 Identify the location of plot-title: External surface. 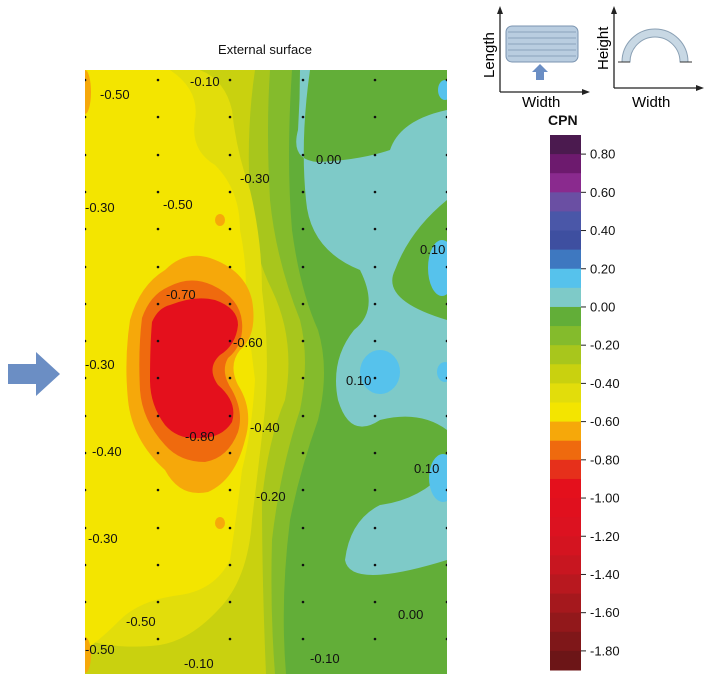
(265, 49).